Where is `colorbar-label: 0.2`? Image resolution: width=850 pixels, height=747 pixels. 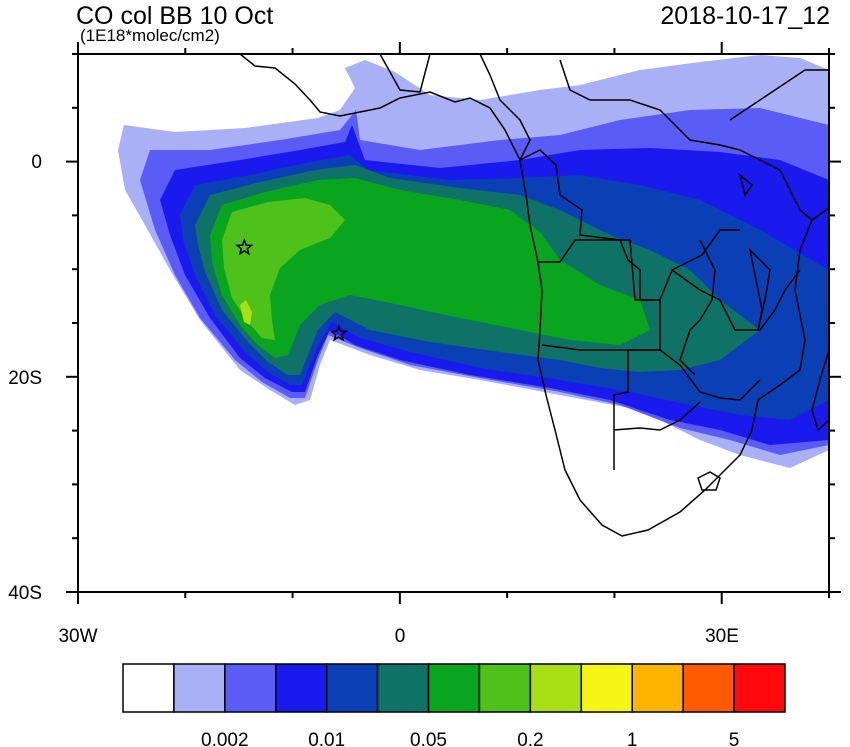 colorbar-label: 0.2 is located at coordinates (530, 738).